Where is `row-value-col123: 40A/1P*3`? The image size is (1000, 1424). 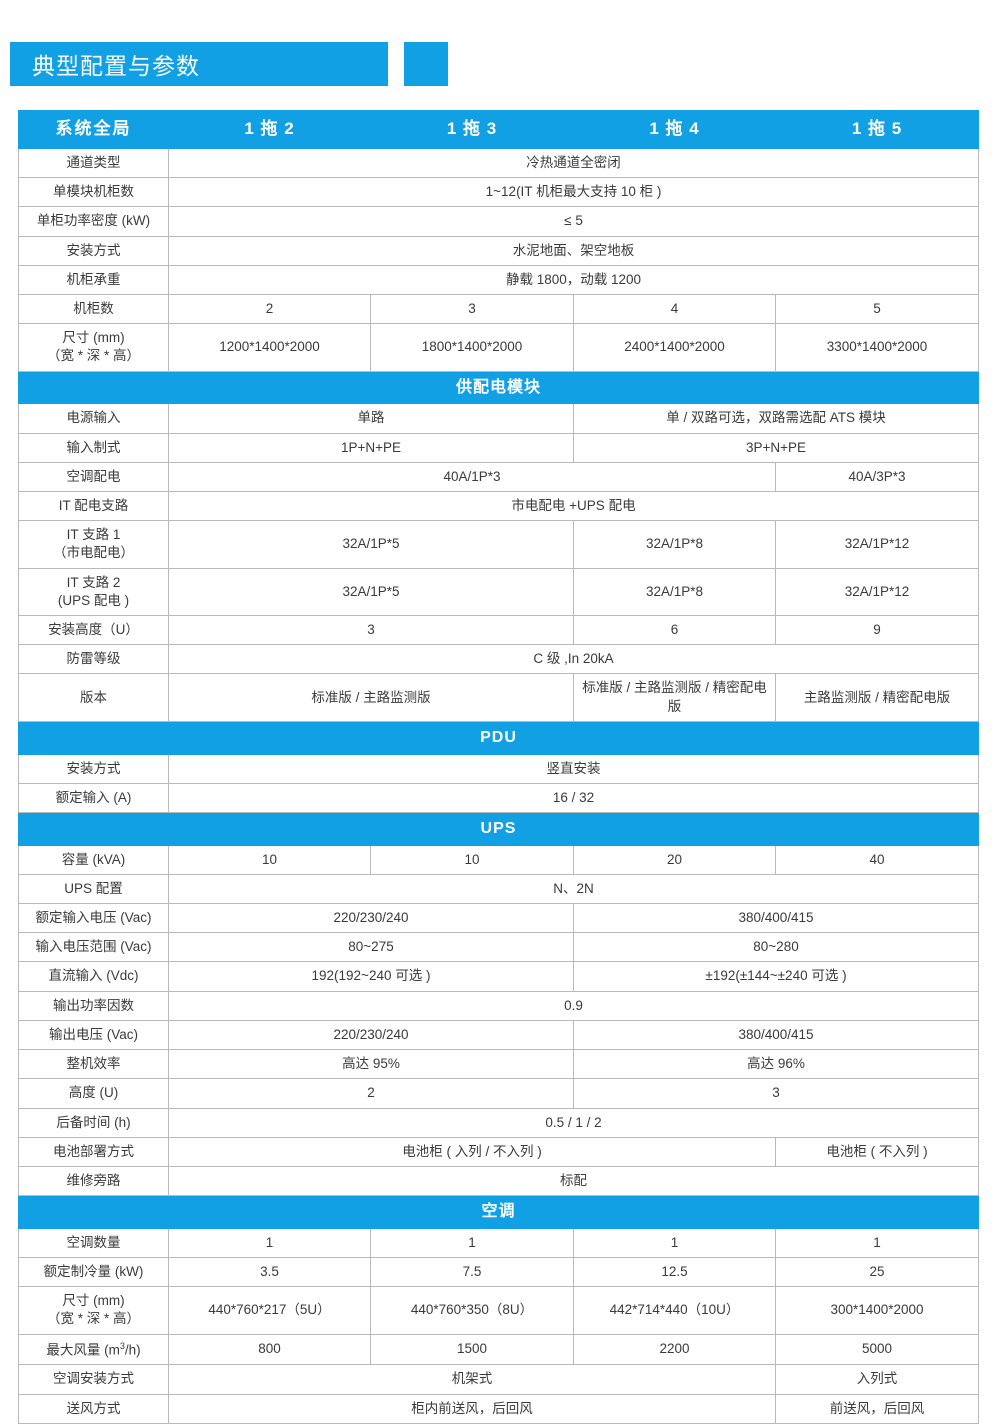
row-value-col123: 40A/1P*3 is located at coordinates (472, 476).